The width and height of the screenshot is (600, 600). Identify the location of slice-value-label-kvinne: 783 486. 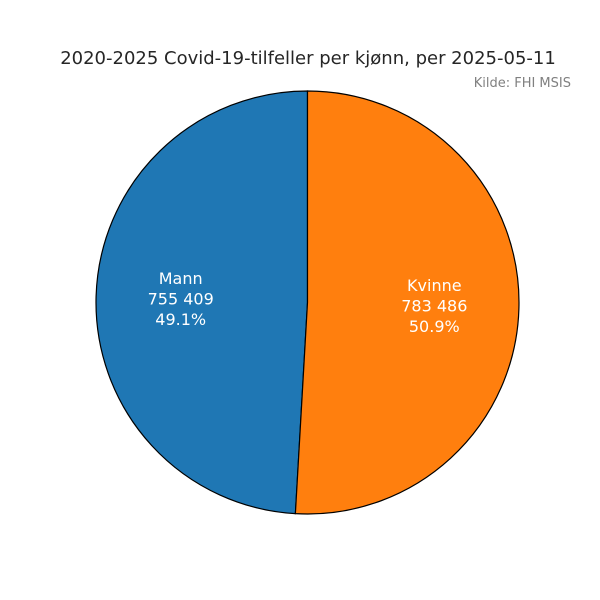
(434, 306).